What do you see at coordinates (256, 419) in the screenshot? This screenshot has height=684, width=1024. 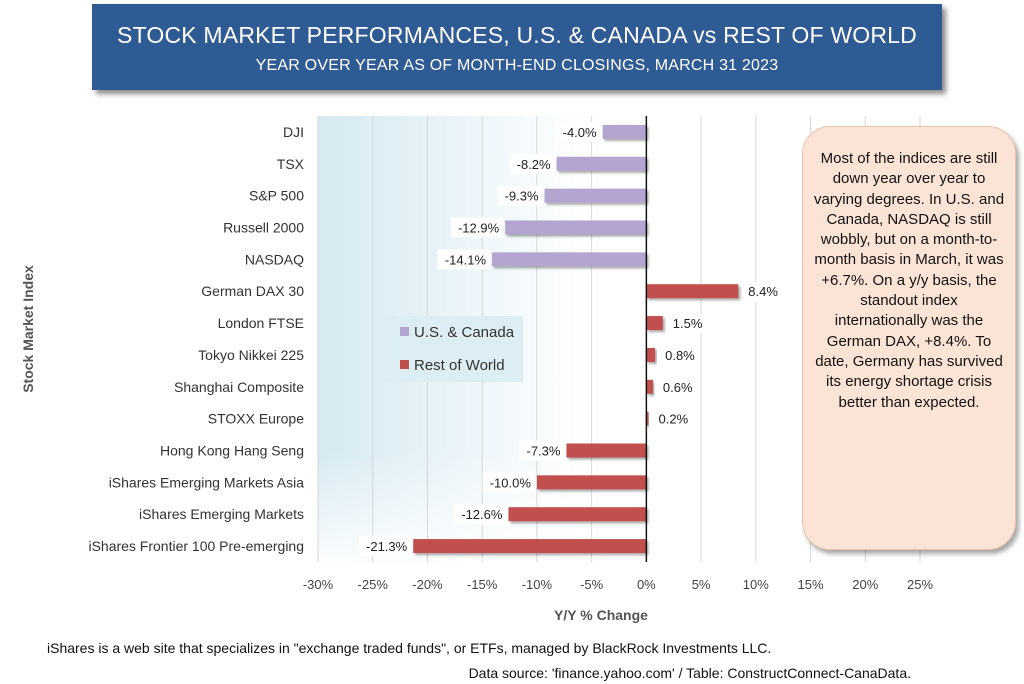 I see `category-label: STOXX Europe` at bounding box center [256, 419].